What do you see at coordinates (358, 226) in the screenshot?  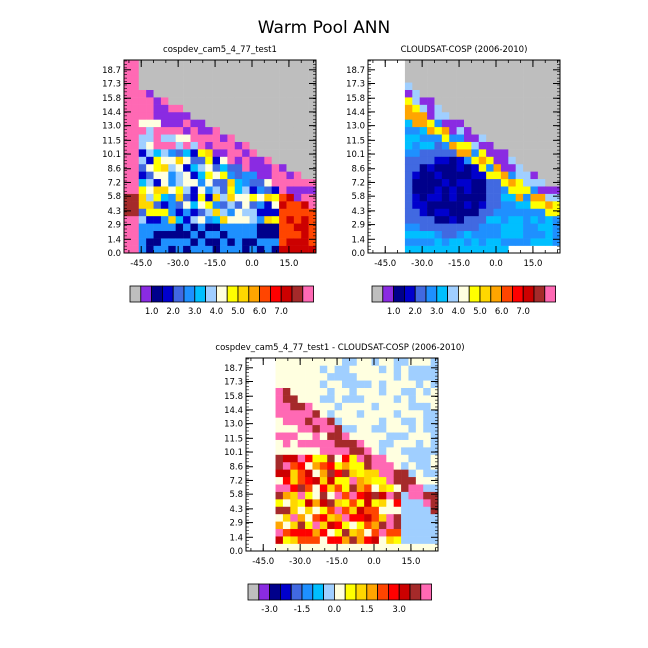 I see `y-tick-label: 2.9` at bounding box center [358, 226].